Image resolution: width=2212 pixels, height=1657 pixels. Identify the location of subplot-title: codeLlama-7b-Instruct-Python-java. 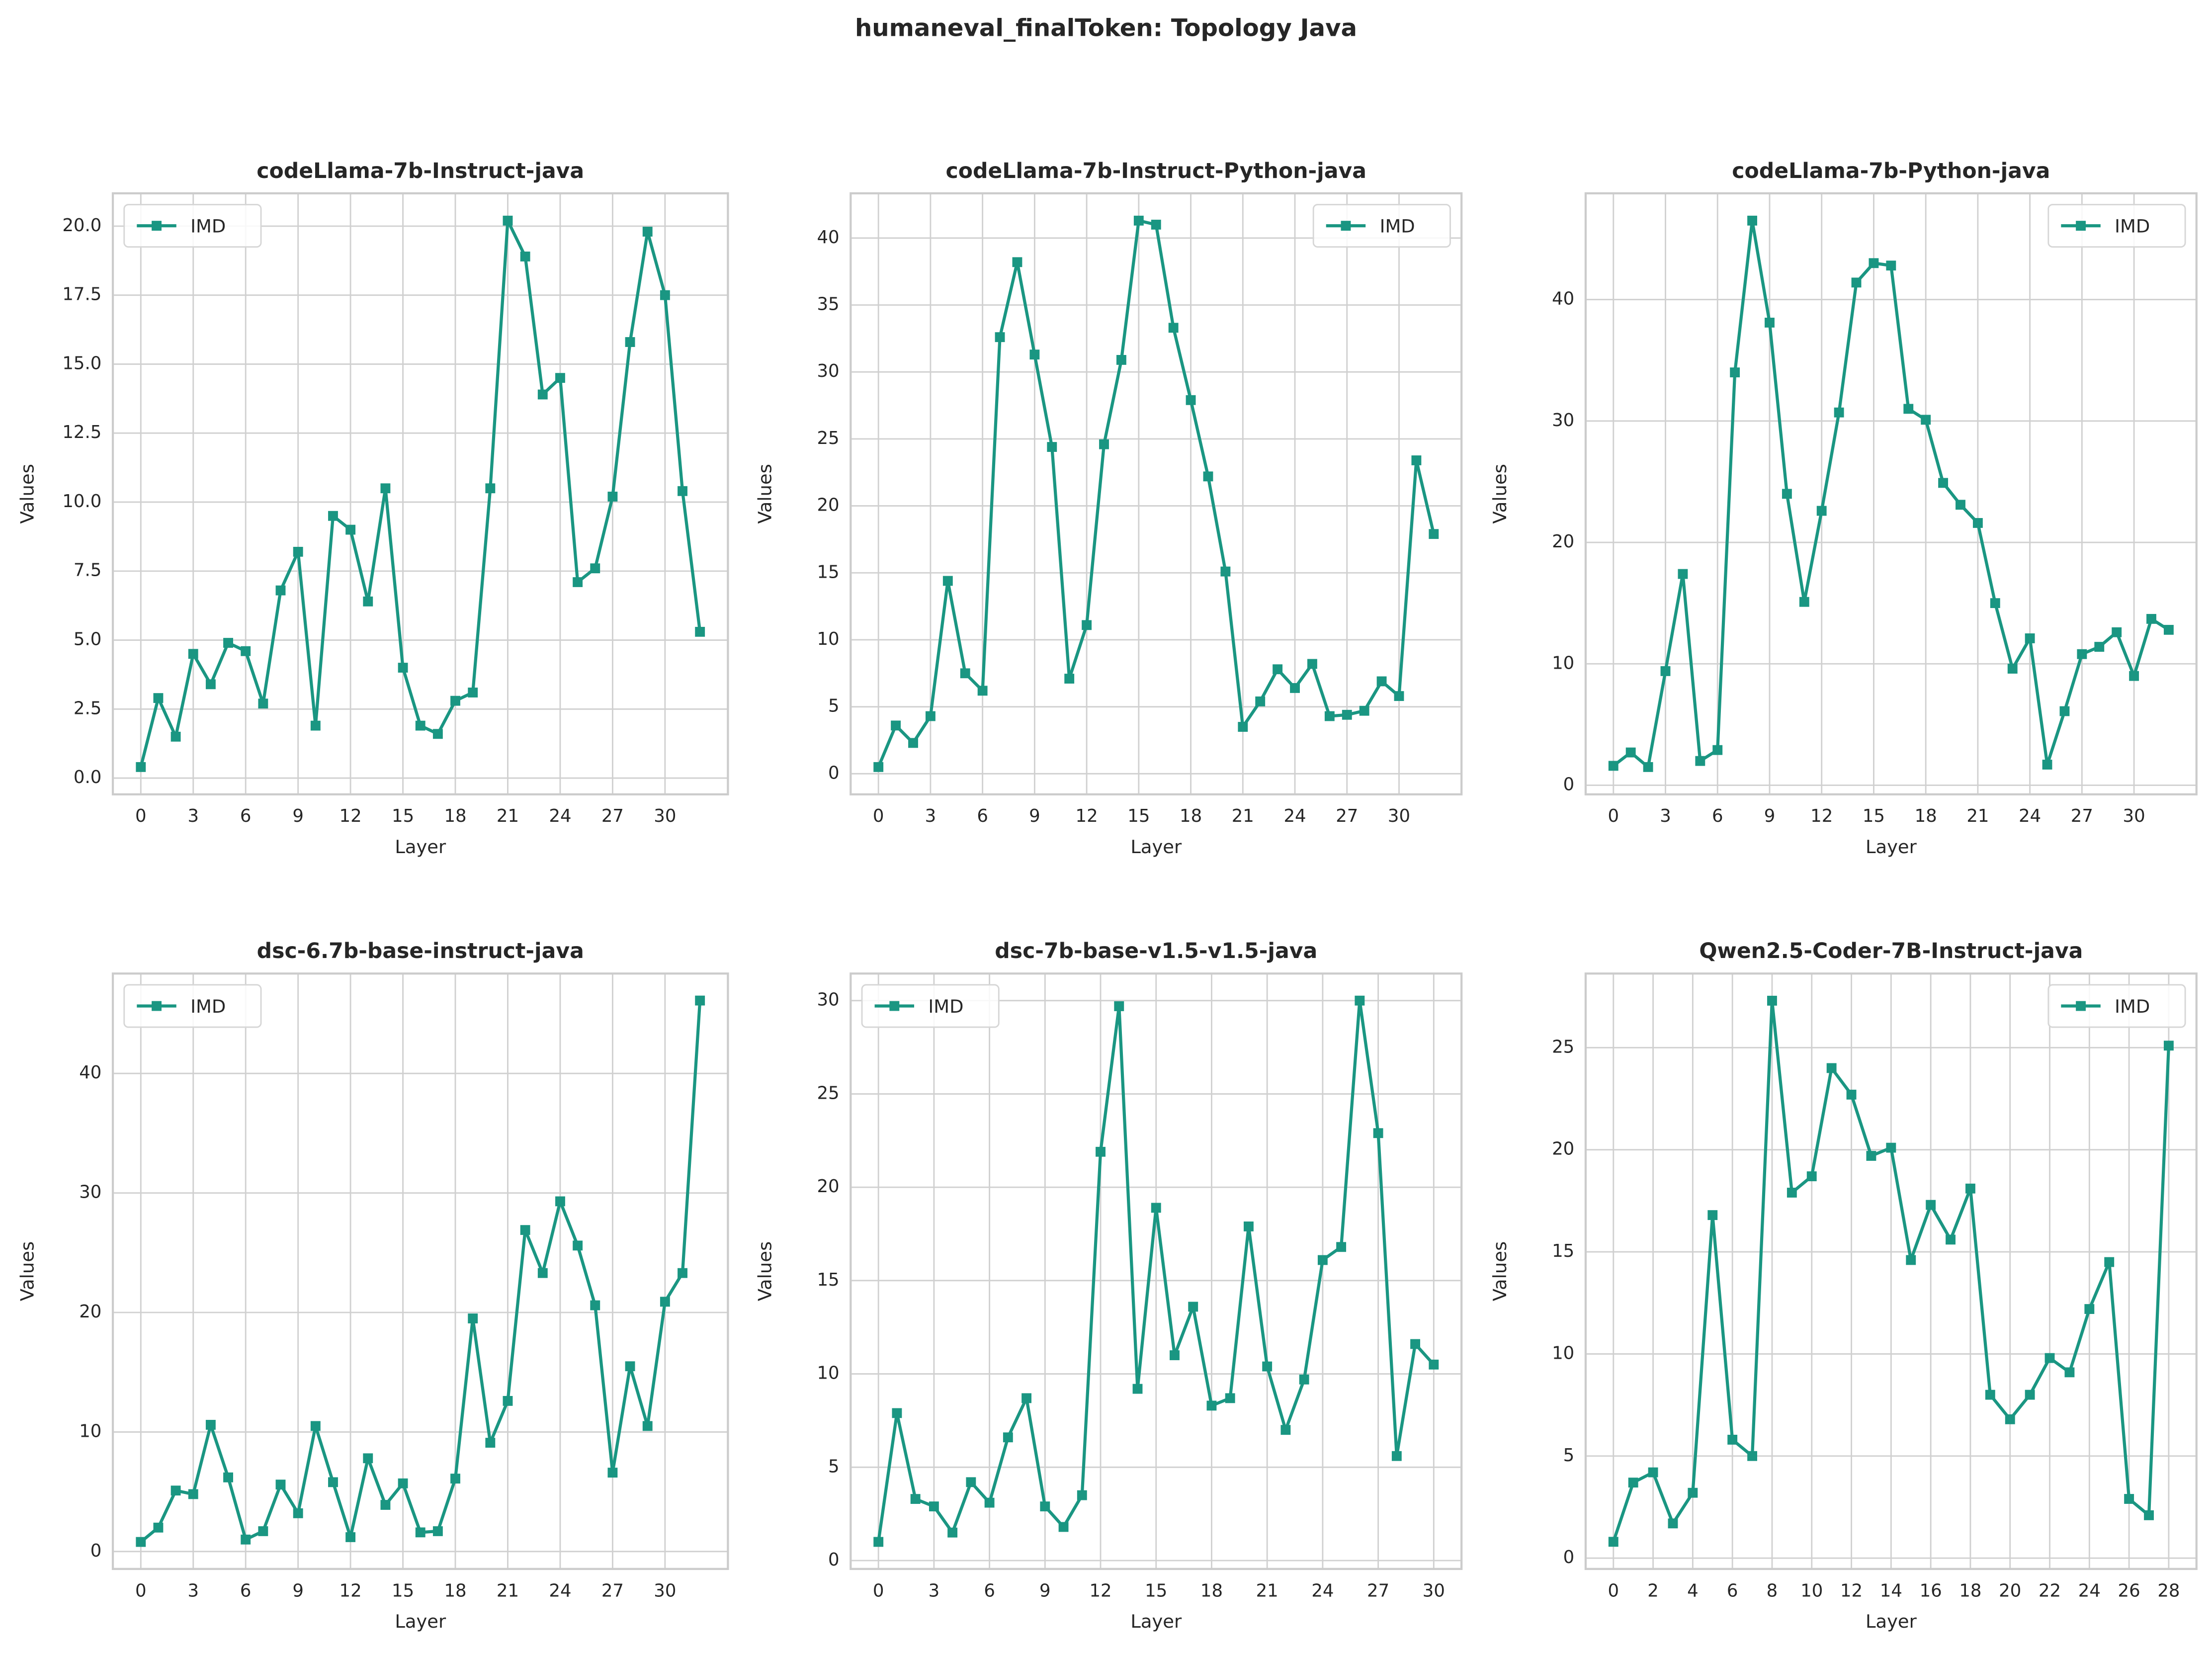
(1156, 171).